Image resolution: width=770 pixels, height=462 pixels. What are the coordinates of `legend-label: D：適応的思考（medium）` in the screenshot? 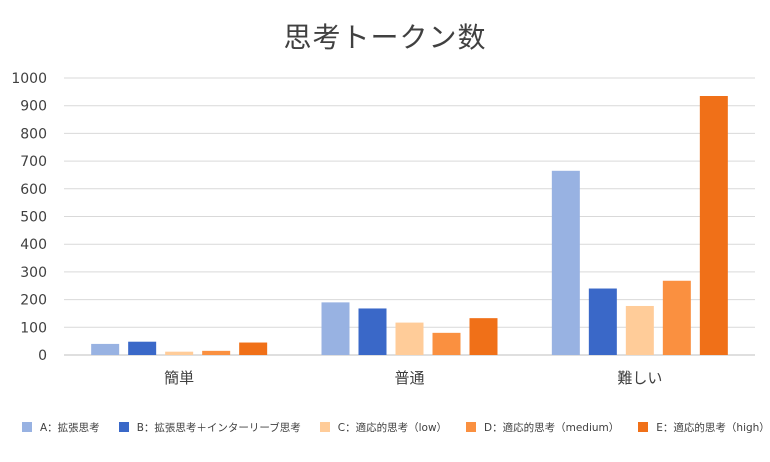 It's located at (552, 427).